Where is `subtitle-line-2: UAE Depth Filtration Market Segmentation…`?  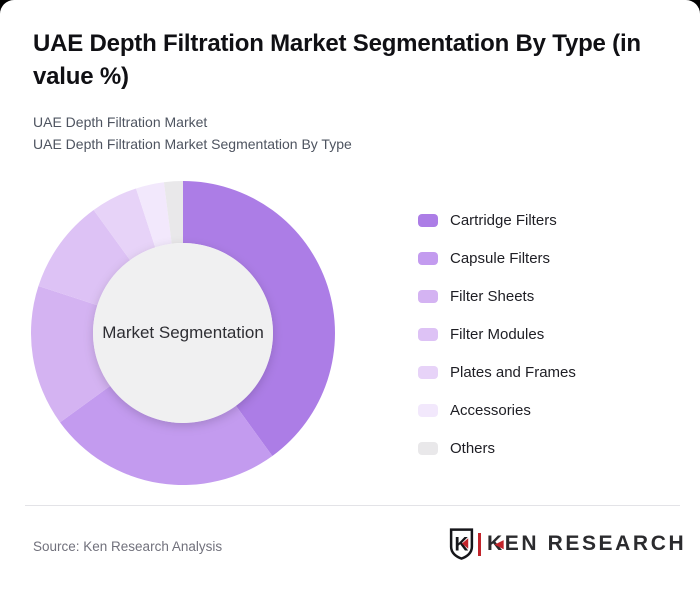 subtitle-line-2: UAE Depth Filtration Market Segmentation… is located at coordinates (192, 143).